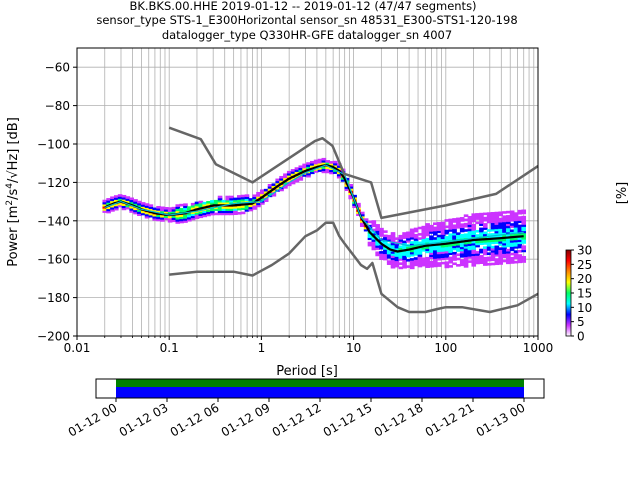 The image size is (640, 484). Describe the element at coordinates (53, 145) in the screenshot. I see `y-tick-label: −100` at that location.